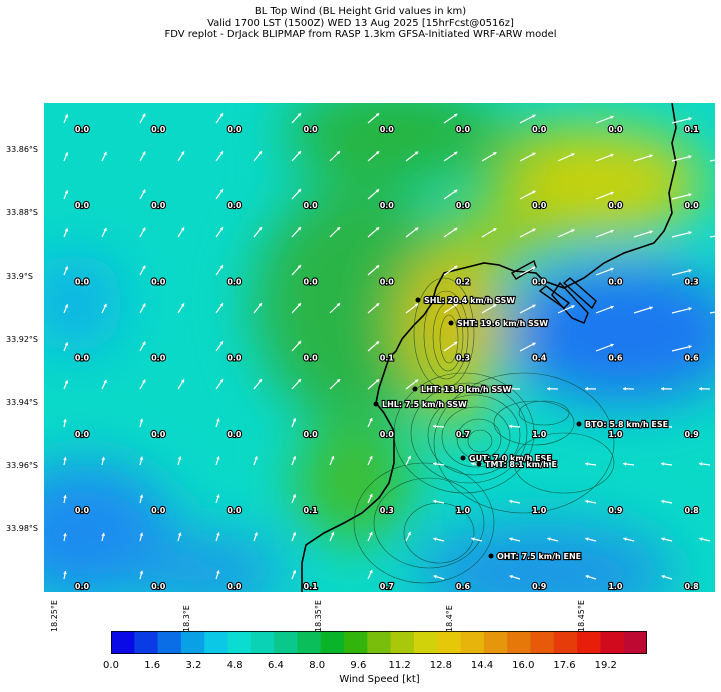 This screenshot has width=721, height=692. Describe the element at coordinates (692, 281) in the screenshot. I see `grid-value: 0.3` at that location.